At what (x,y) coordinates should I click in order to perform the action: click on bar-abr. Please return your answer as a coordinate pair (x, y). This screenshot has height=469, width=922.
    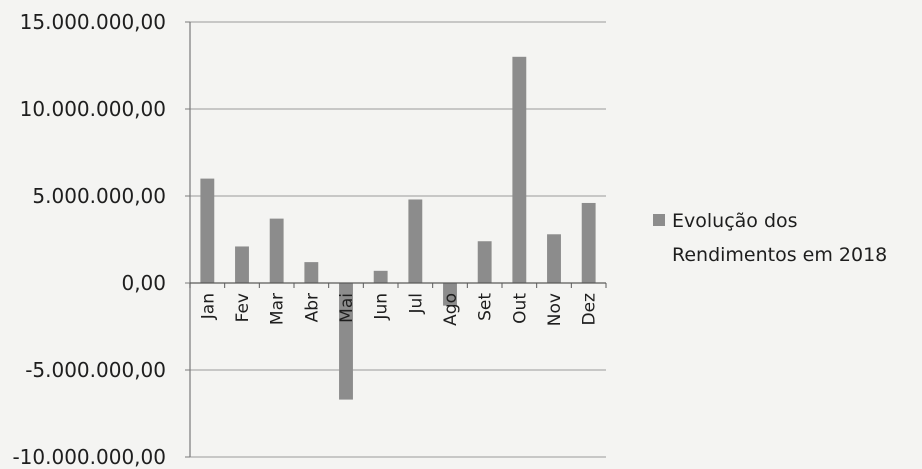
    Looking at the image, I should click on (311, 272).